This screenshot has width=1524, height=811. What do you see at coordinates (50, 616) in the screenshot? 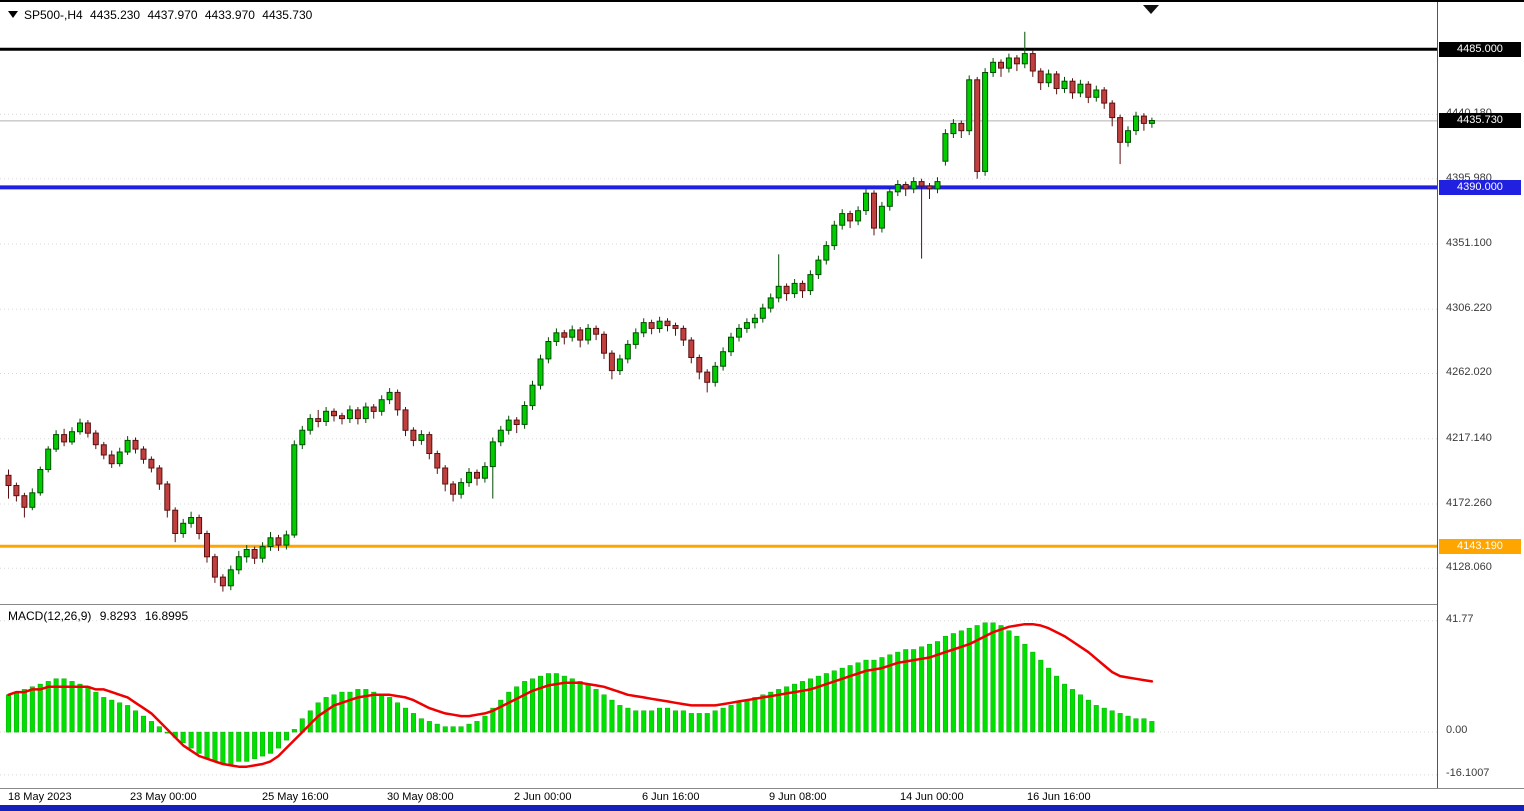
I see `macd-name: MACD(12,26,9)` at bounding box center [50, 616].